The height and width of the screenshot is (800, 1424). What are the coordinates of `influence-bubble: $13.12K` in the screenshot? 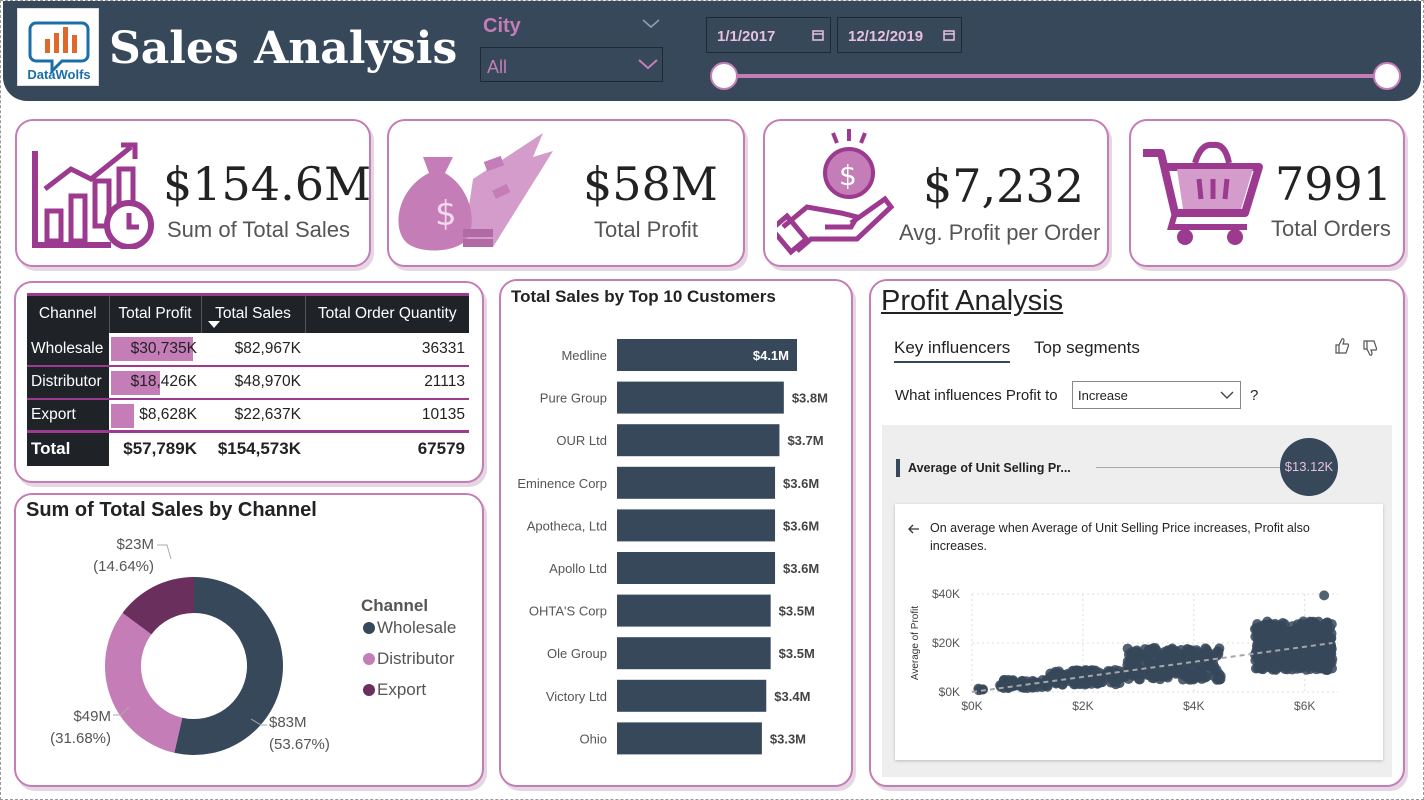 It's located at (1309, 467).